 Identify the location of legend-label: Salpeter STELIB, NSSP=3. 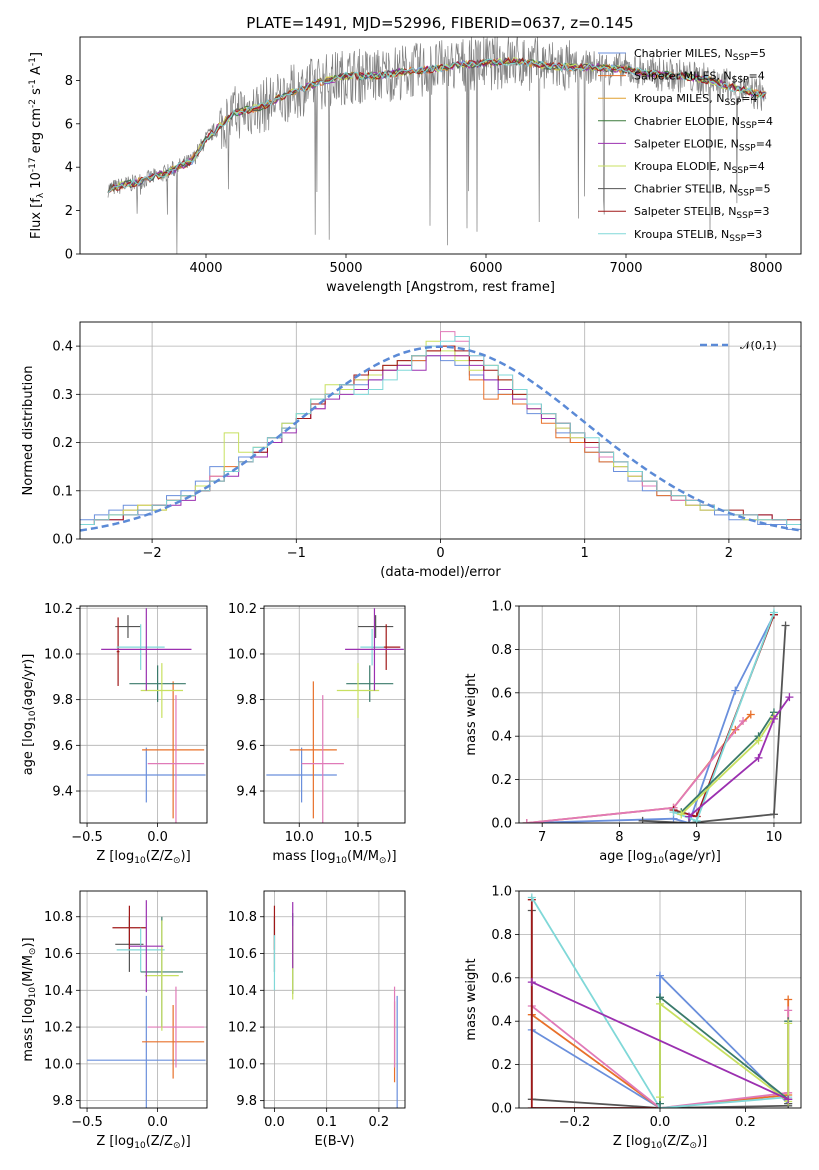
(702, 213).